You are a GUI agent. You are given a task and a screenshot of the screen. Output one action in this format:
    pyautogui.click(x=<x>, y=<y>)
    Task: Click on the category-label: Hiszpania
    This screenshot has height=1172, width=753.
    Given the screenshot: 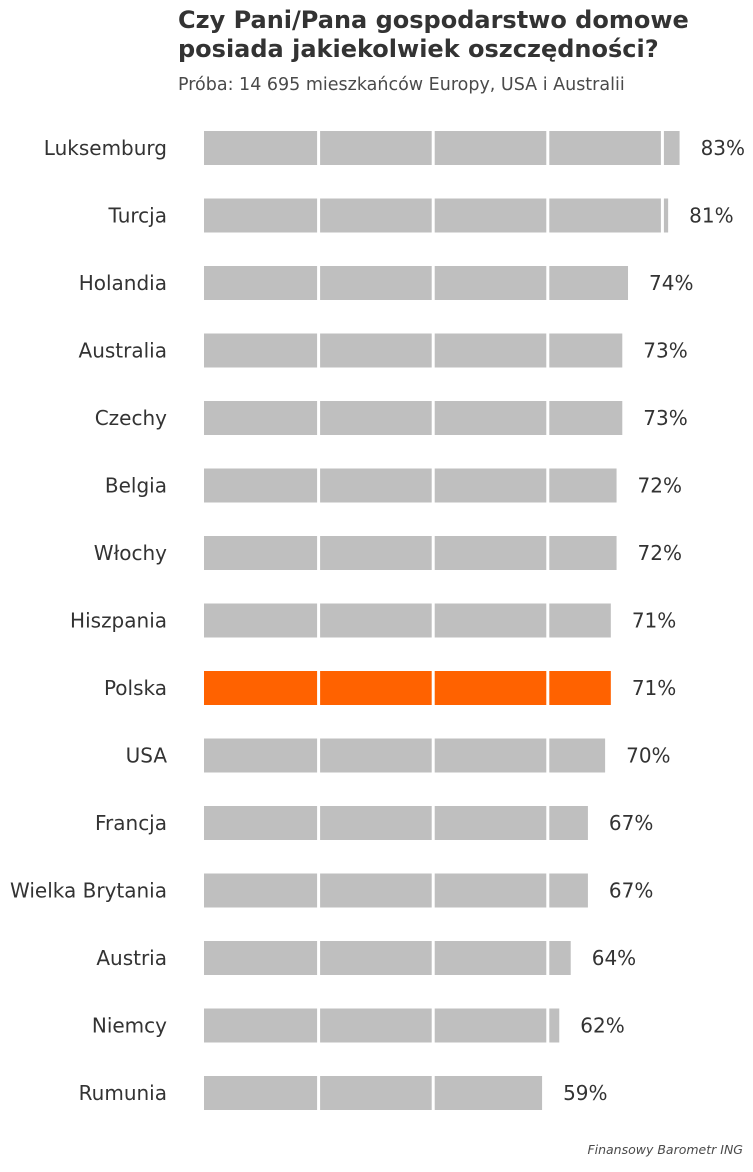 What is the action you would take?
    pyautogui.click(x=118, y=621)
    